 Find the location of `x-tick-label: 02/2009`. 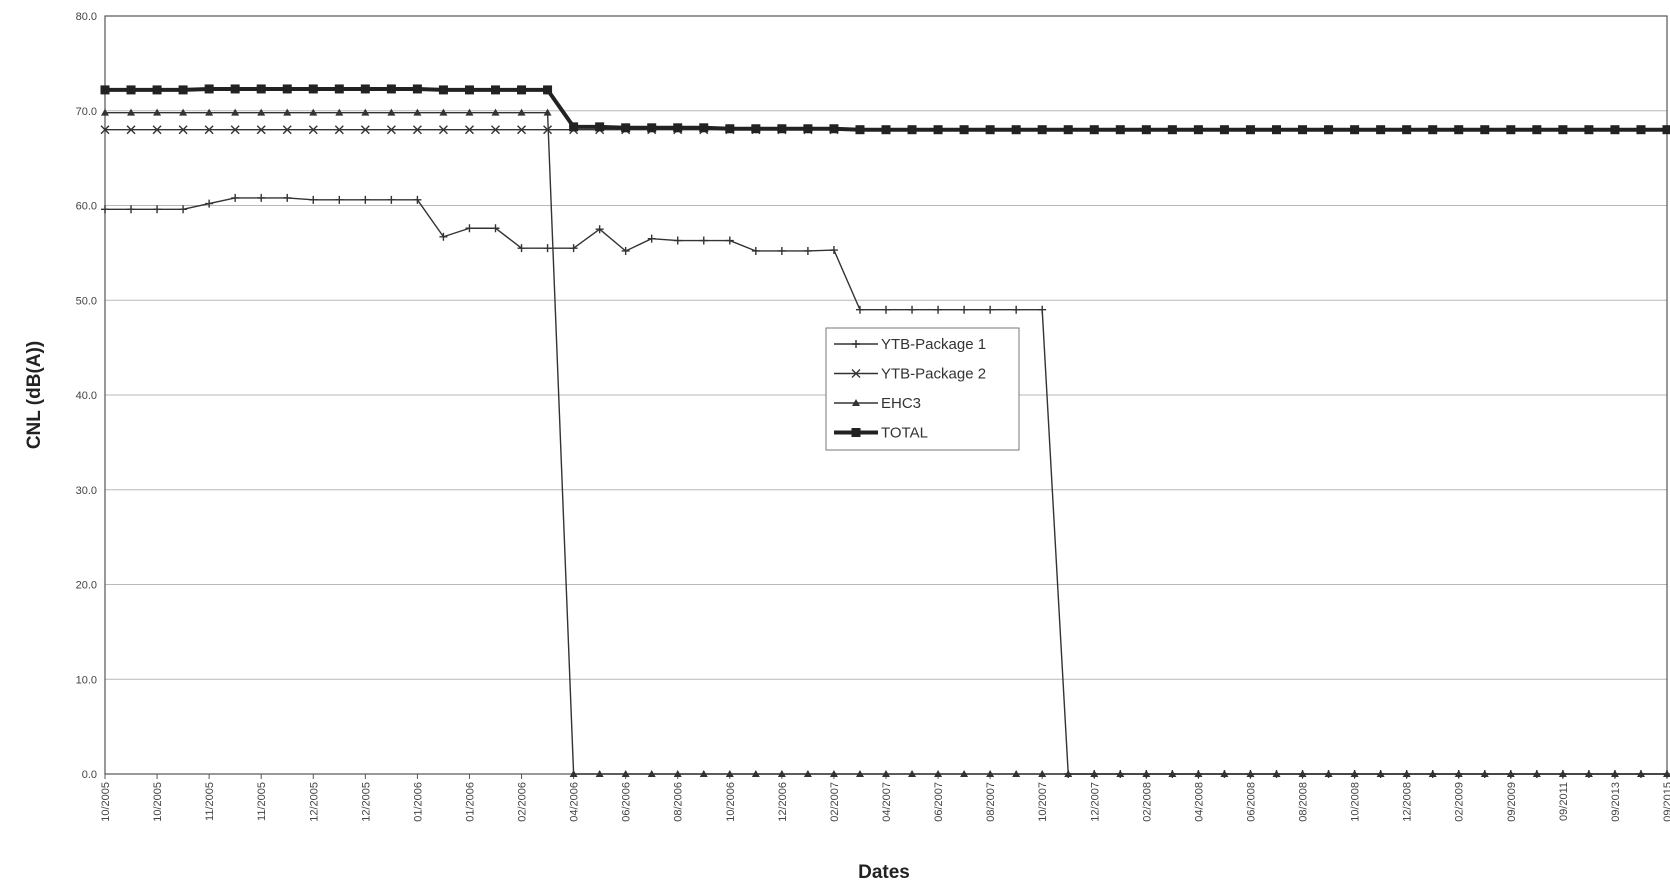

x-tick-label: 02/2009 is located at coordinates (1460, 802).